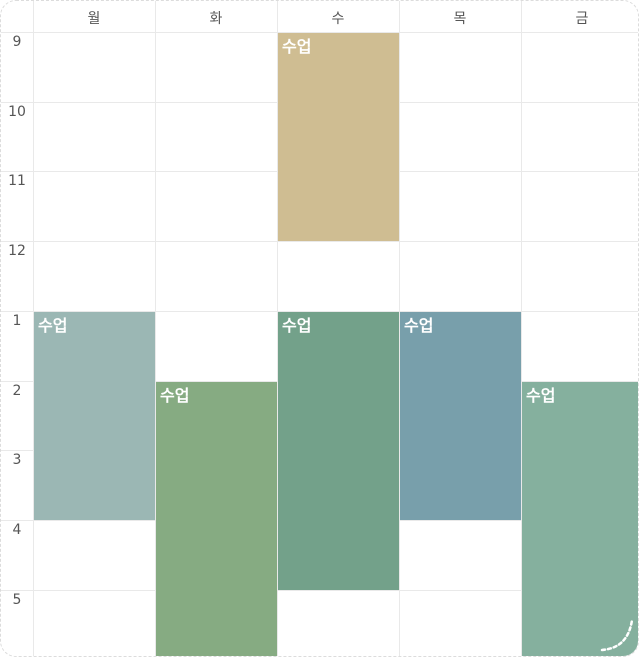 The height and width of the screenshot is (657, 639). What do you see at coordinates (582, 19) in the screenshot?
I see `day-header: 금` at bounding box center [582, 19].